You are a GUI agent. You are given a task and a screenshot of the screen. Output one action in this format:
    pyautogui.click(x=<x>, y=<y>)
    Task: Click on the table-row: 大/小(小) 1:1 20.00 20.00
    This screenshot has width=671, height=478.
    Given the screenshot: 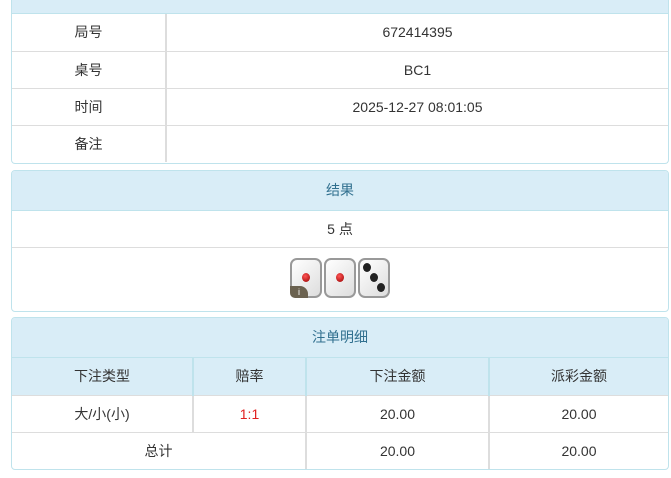 What is the action you would take?
    pyautogui.click(x=340, y=413)
    